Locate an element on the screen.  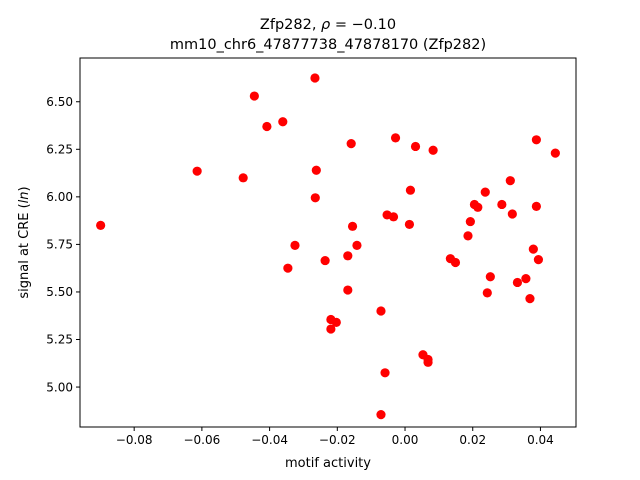
x-tick-label: 0.02 is located at coordinates (472, 440).